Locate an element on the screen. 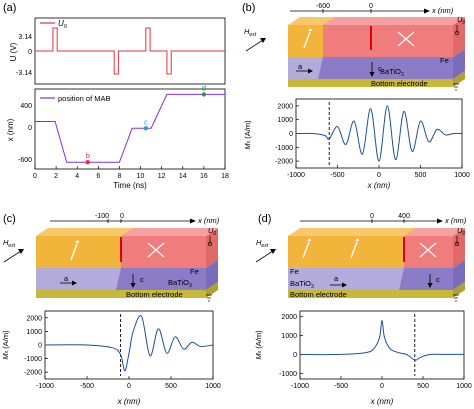 This screenshot has height=409, width=474. b-u0: U0 is located at coordinates (461, 20).